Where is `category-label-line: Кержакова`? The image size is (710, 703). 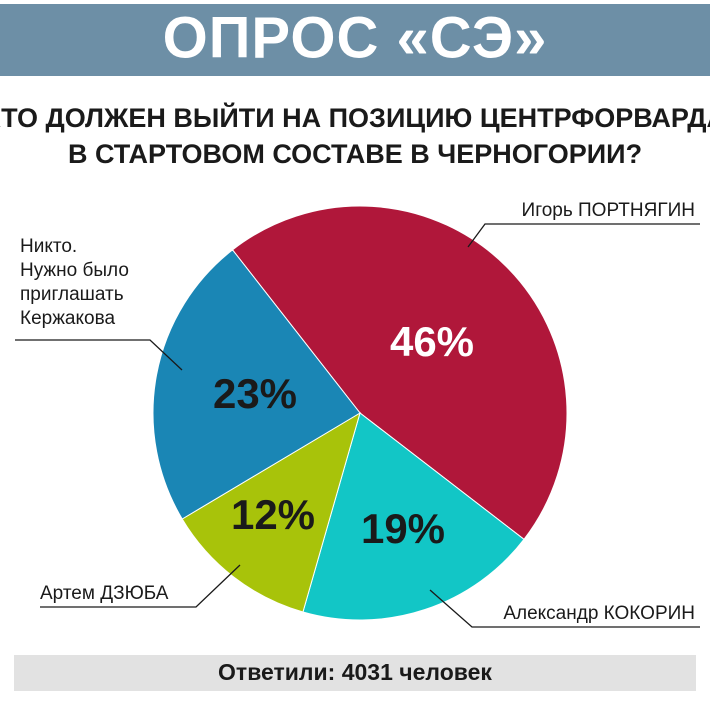
category-label-line: Кержакова is located at coordinates (67, 318).